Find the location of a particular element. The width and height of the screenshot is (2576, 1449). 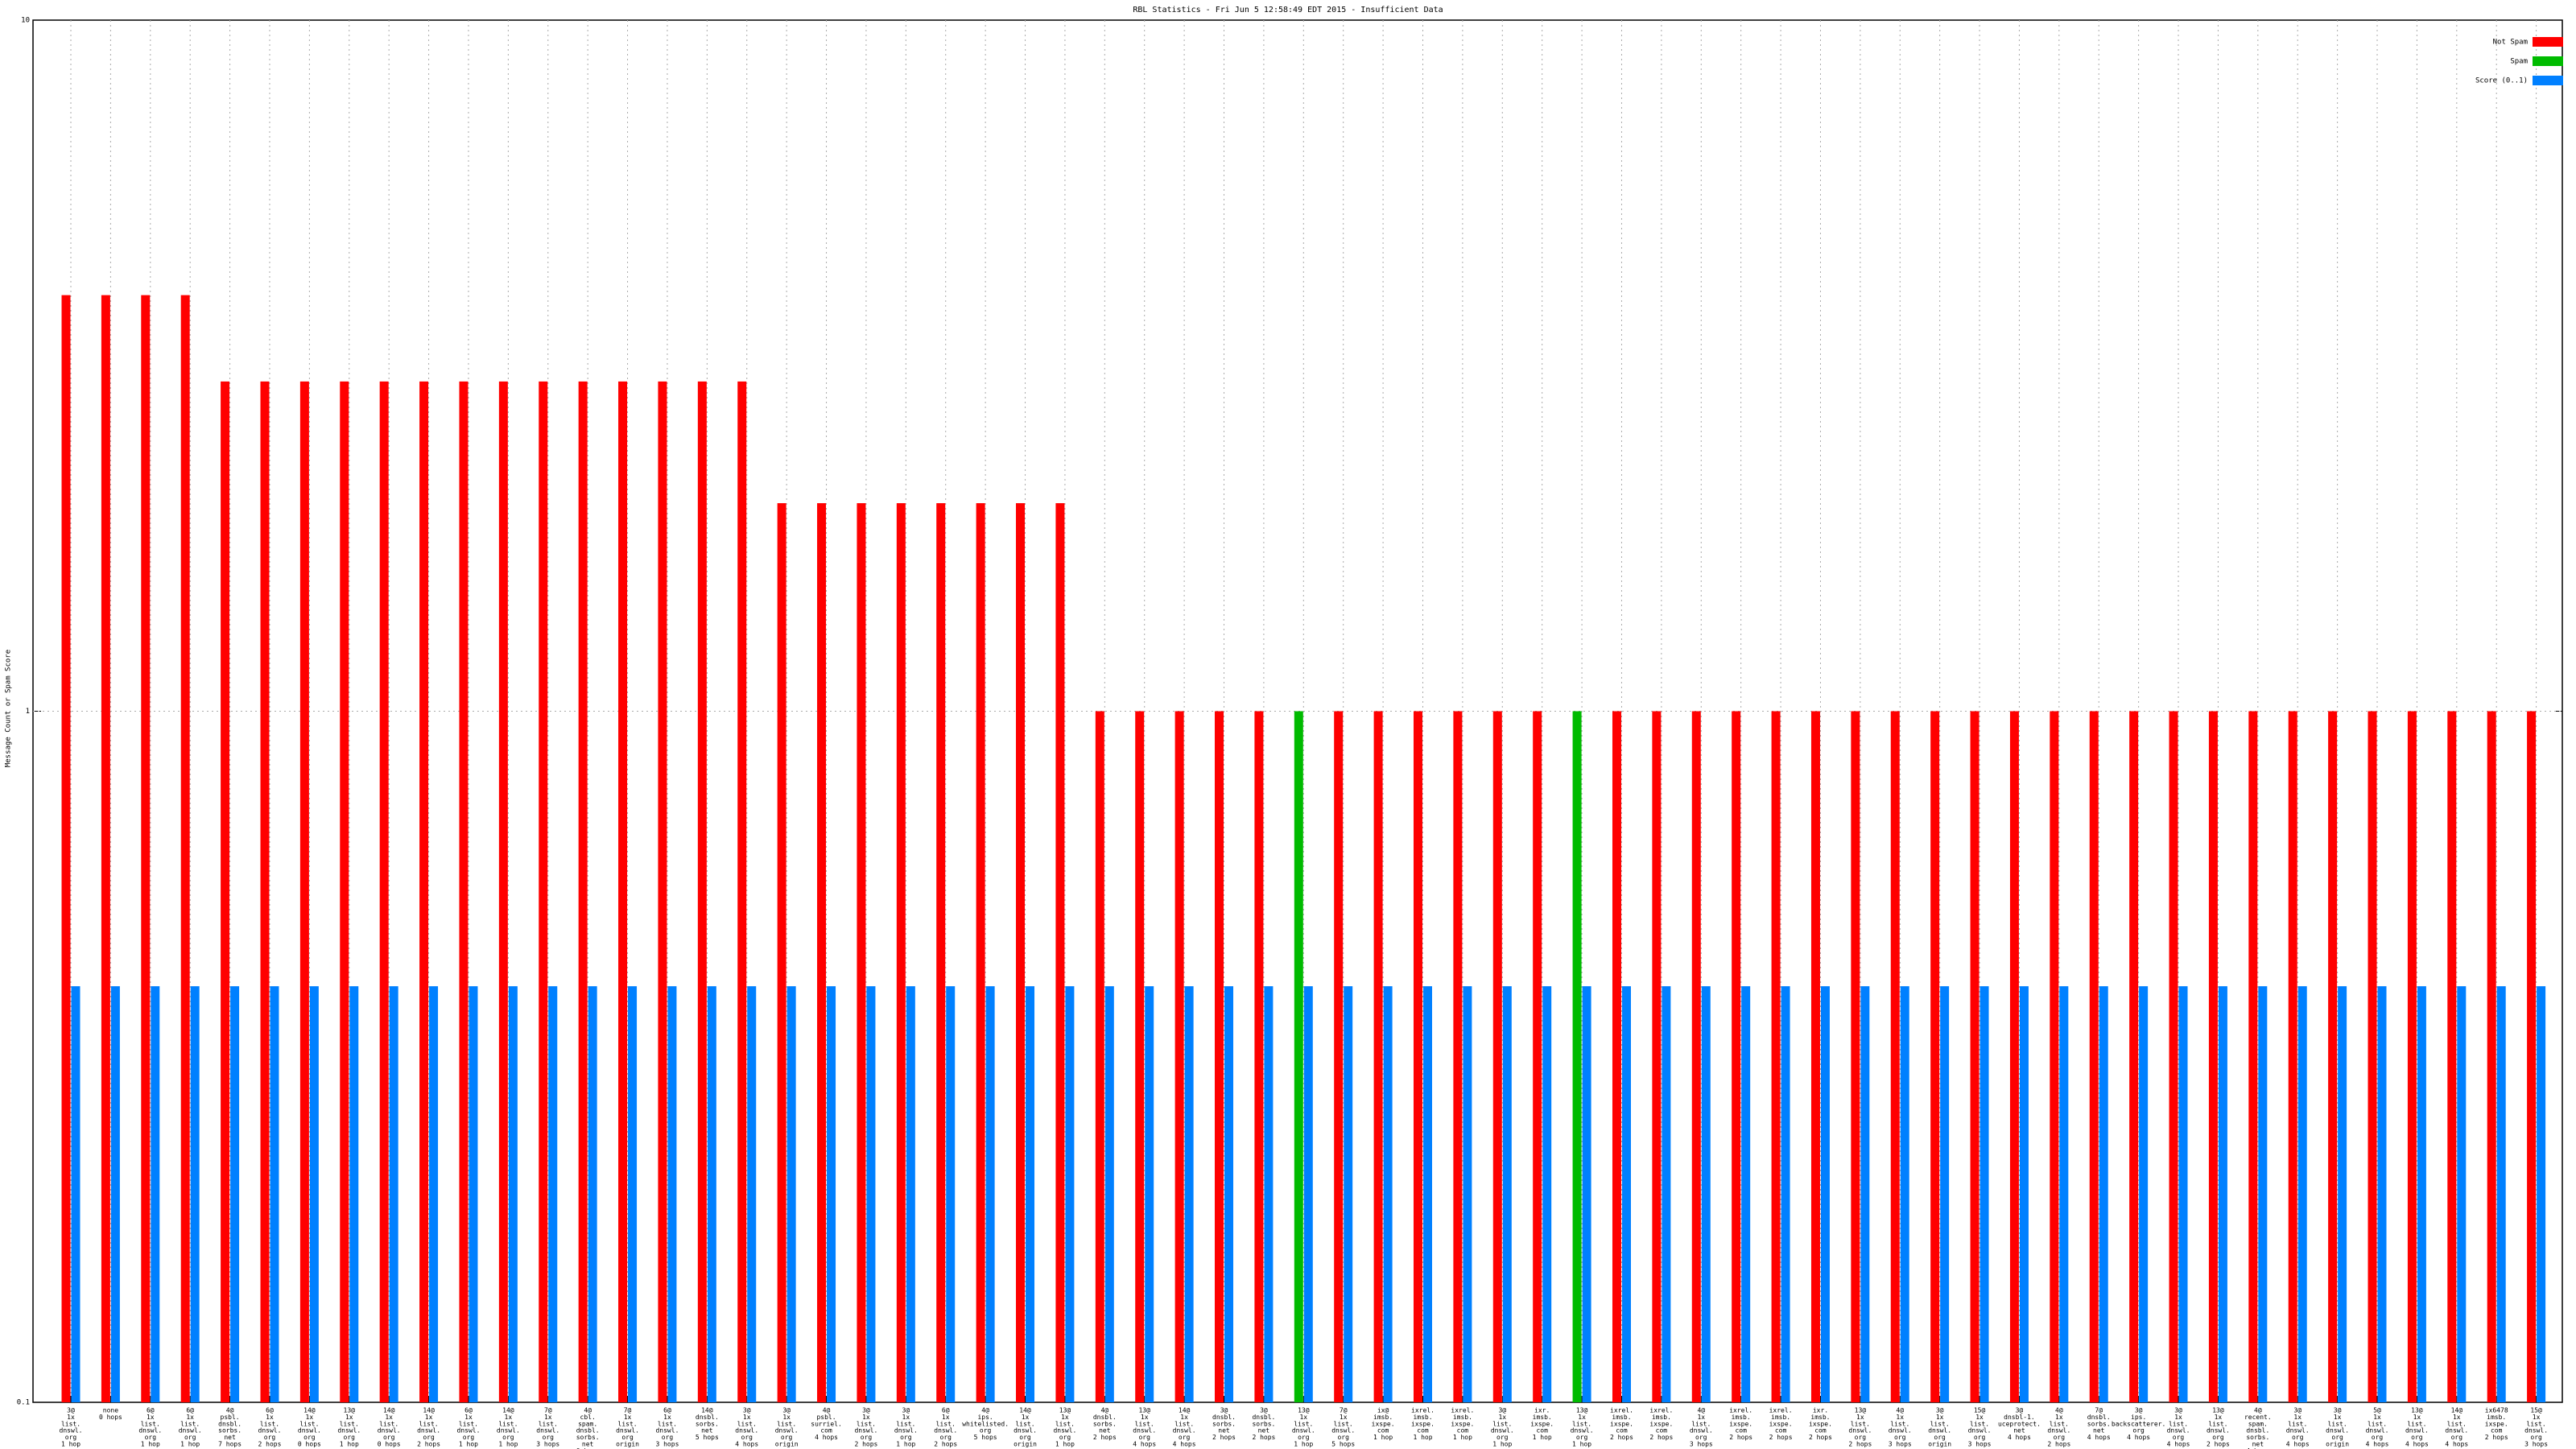

x-tick-label: ixspe. is located at coordinates (1542, 1423).